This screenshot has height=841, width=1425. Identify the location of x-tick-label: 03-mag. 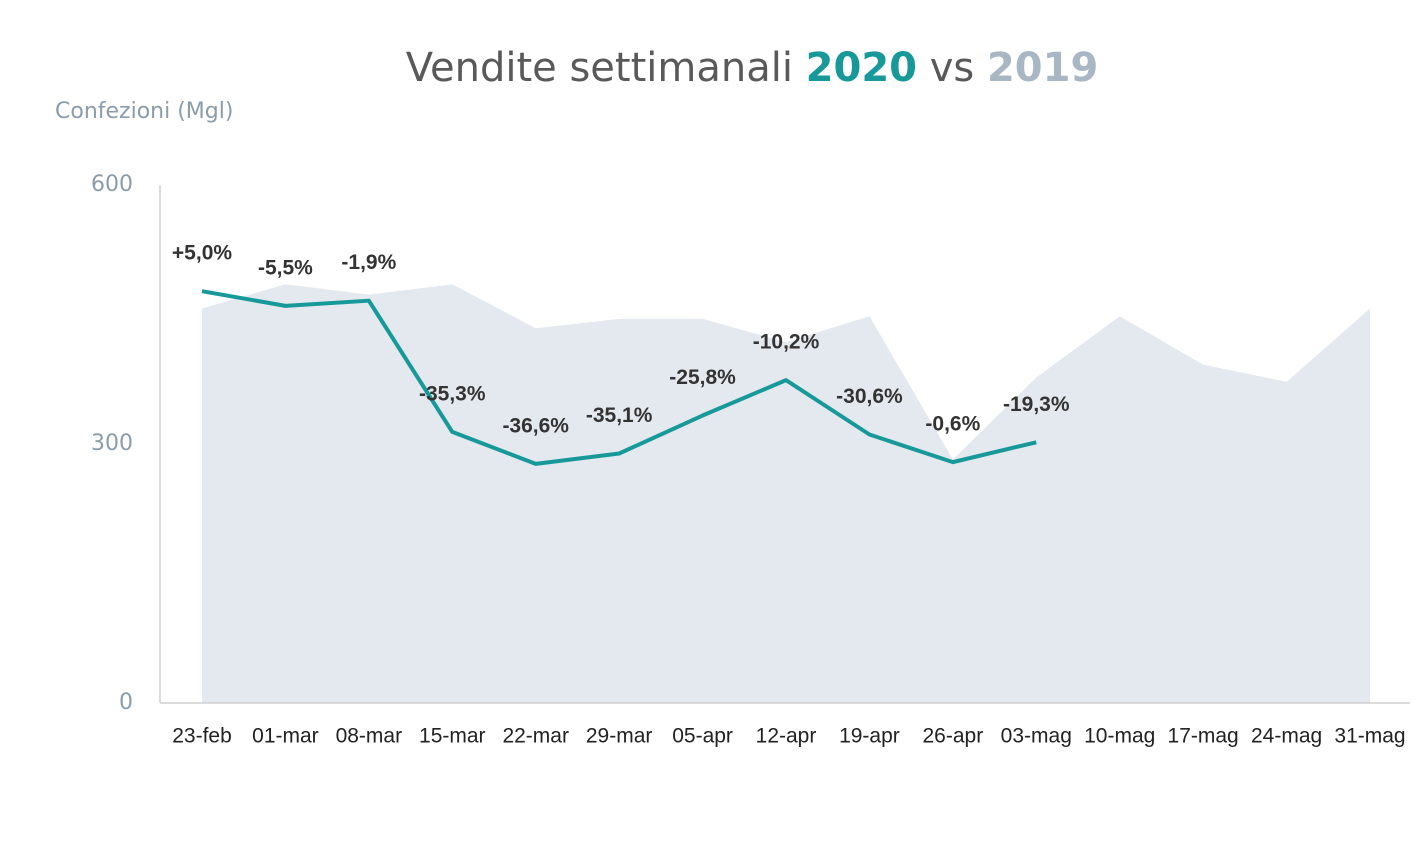
(1036, 736).